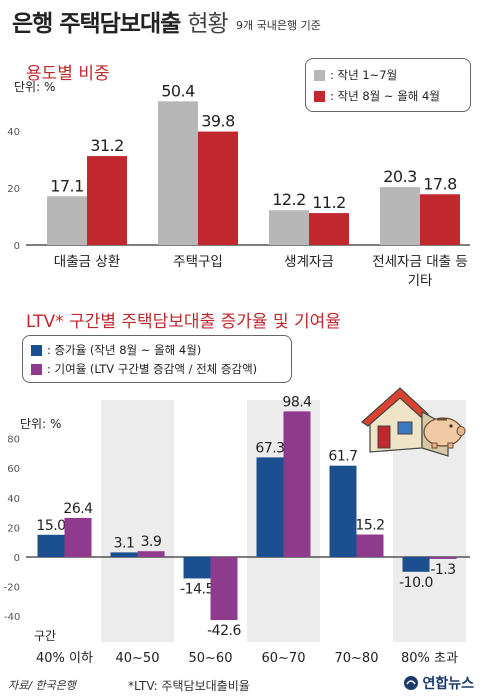  What do you see at coordinates (197, 589) in the screenshot?
I see `data-label: -14.5` at bounding box center [197, 589].